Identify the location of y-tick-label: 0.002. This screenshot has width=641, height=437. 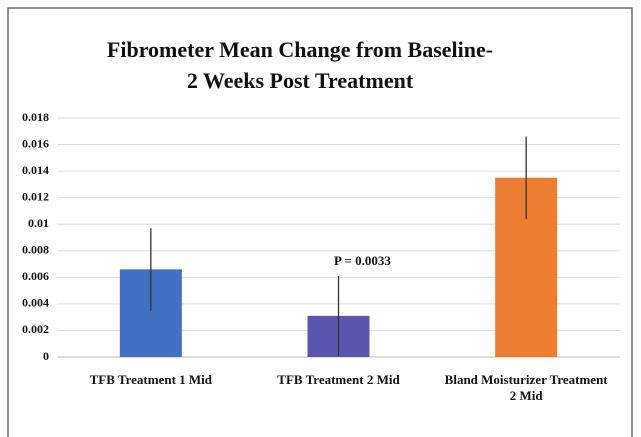
(35, 329).